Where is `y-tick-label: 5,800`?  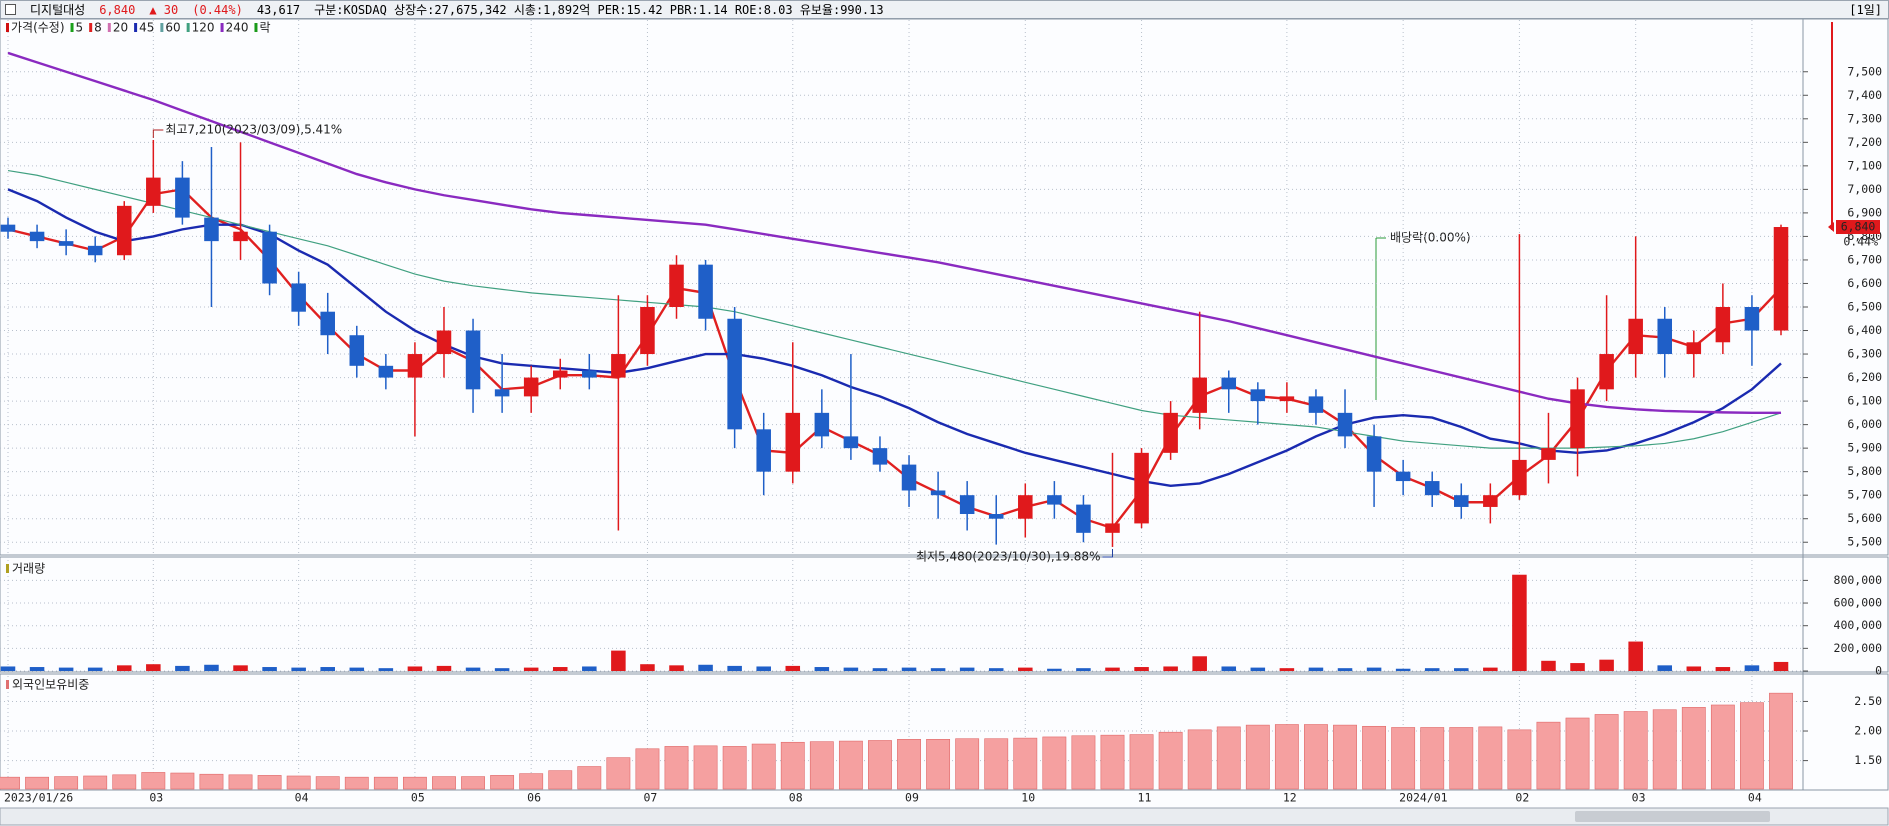
y-tick-label: 5,800 is located at coordinates (1864, 471).